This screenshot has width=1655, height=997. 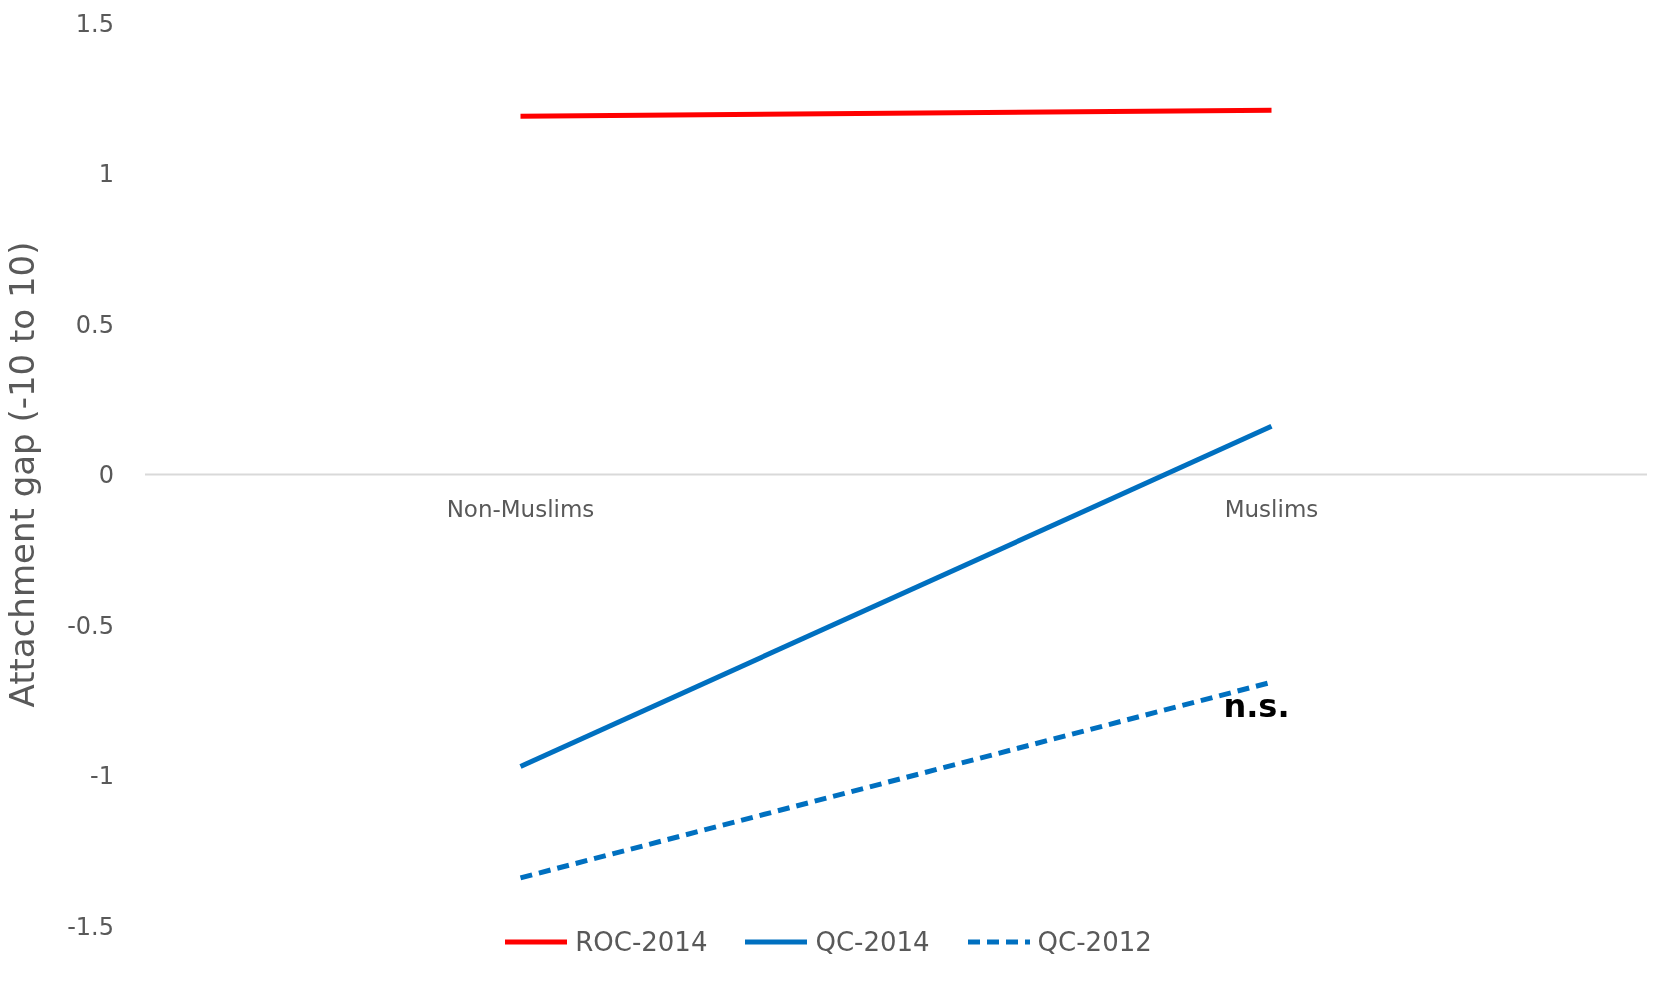 I want to click on y-tick-label: 1.5, so click(x=94, y=23).